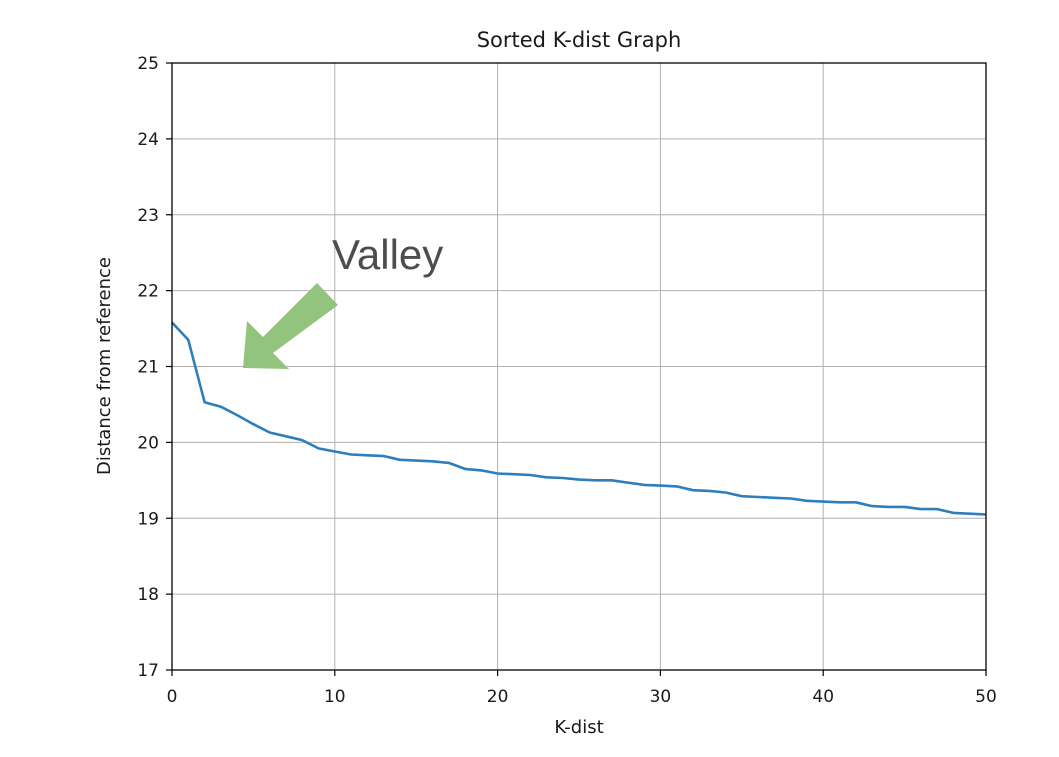  I want to click on x-tick-label: 10, so click(335, 697).